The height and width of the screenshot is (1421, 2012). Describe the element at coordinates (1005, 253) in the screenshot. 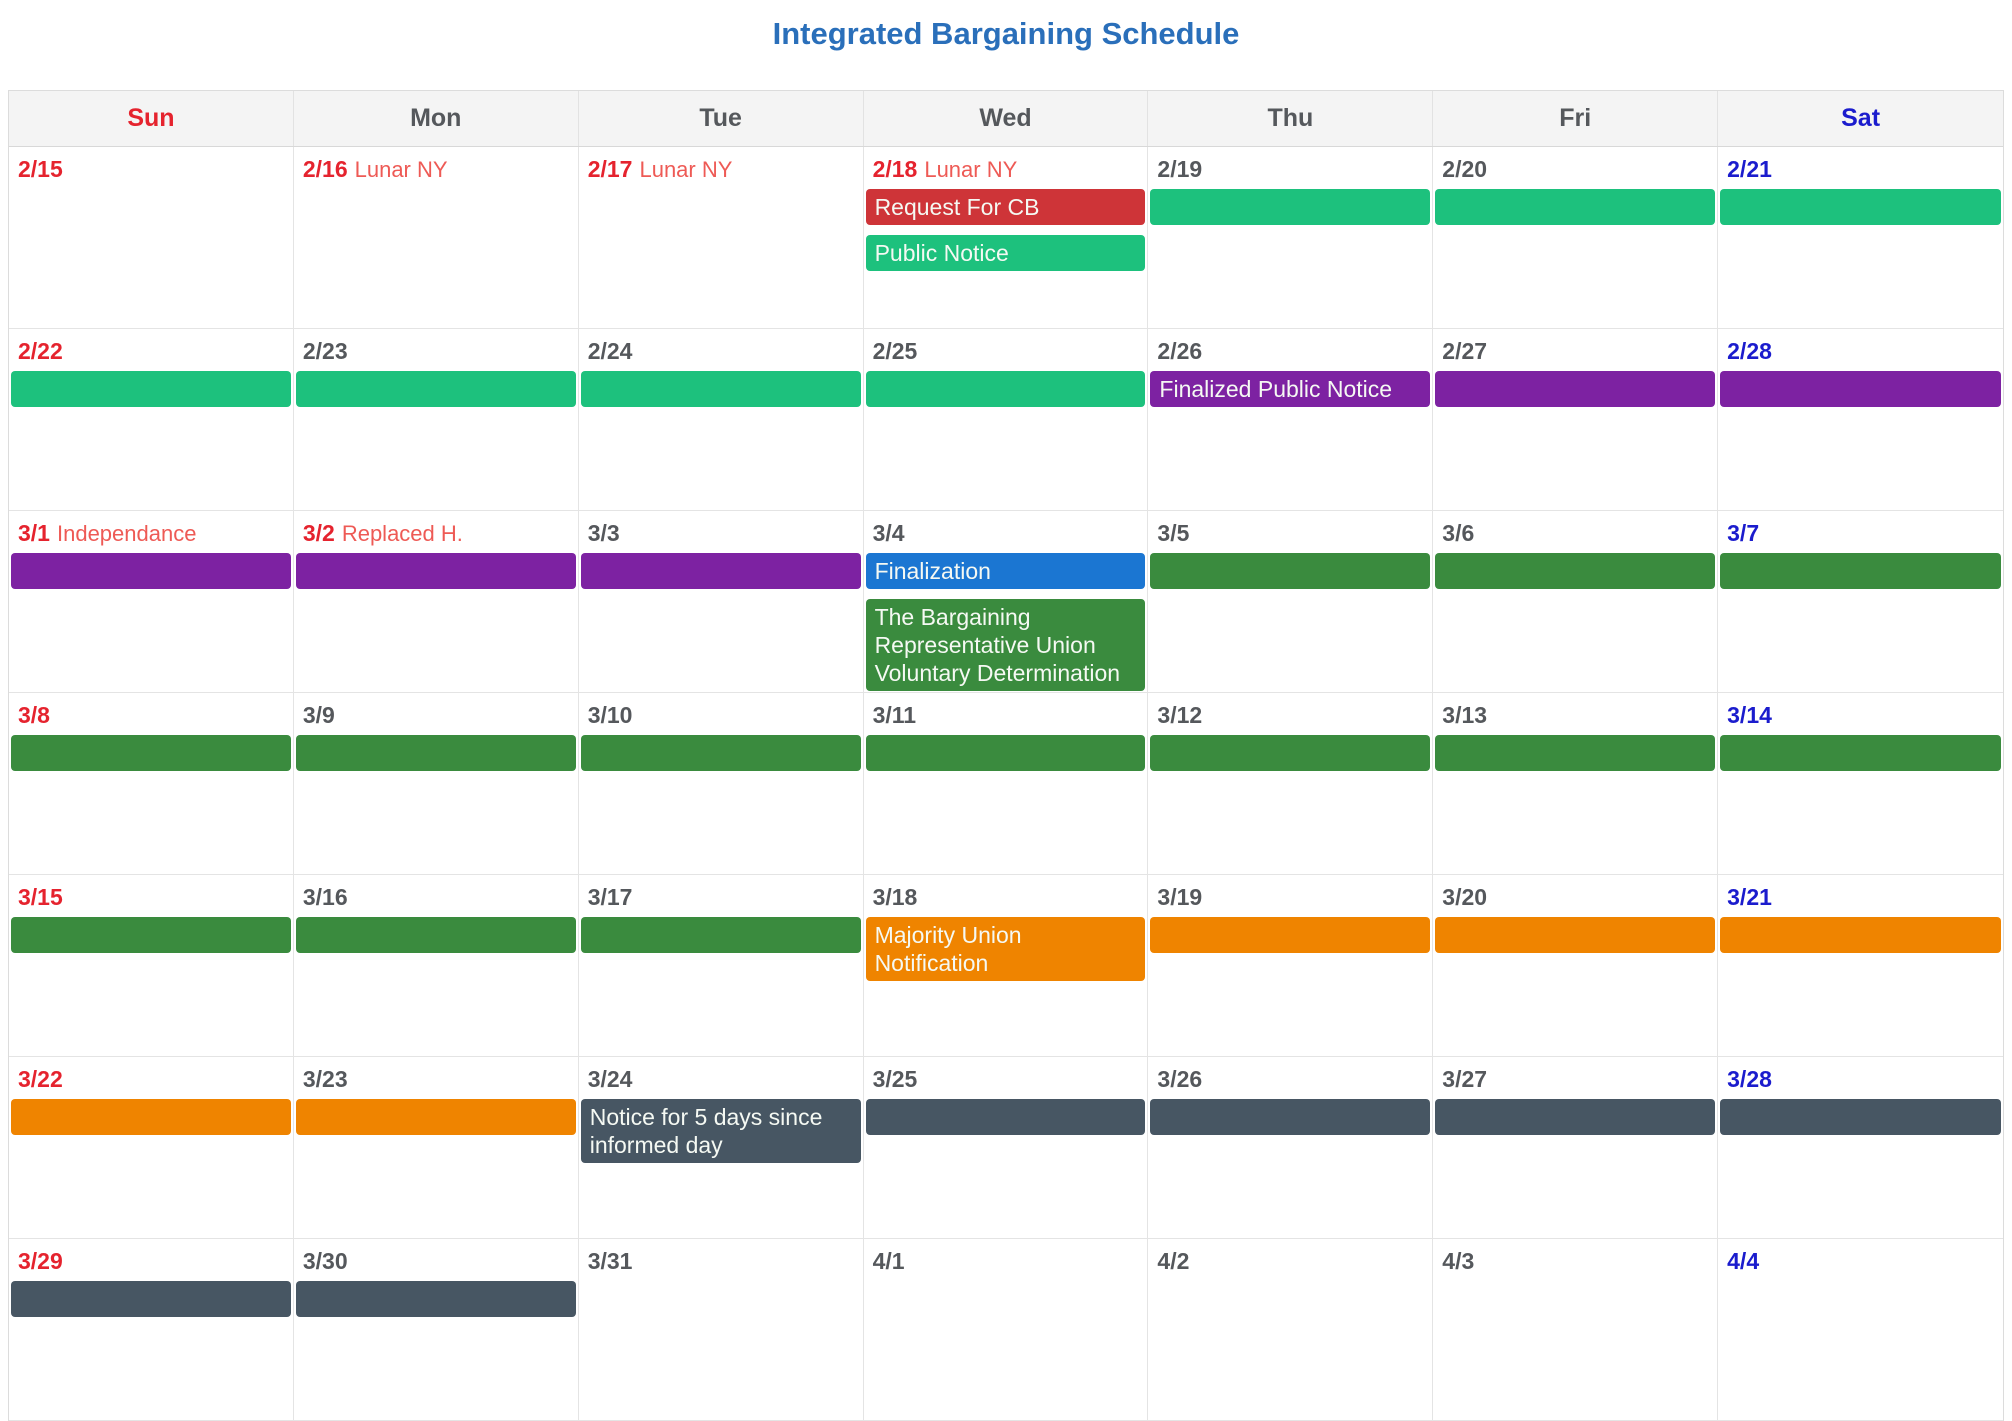

I see `event-public-notice: Public Notice` at that location.